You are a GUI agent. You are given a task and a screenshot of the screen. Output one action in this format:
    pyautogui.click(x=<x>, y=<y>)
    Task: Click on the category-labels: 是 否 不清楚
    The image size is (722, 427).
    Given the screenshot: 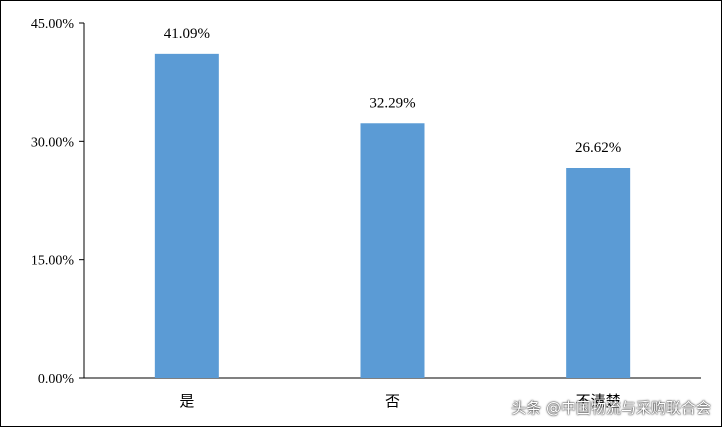 What is the action you would take?
    pyautogui.click(x=399, y=401)
    